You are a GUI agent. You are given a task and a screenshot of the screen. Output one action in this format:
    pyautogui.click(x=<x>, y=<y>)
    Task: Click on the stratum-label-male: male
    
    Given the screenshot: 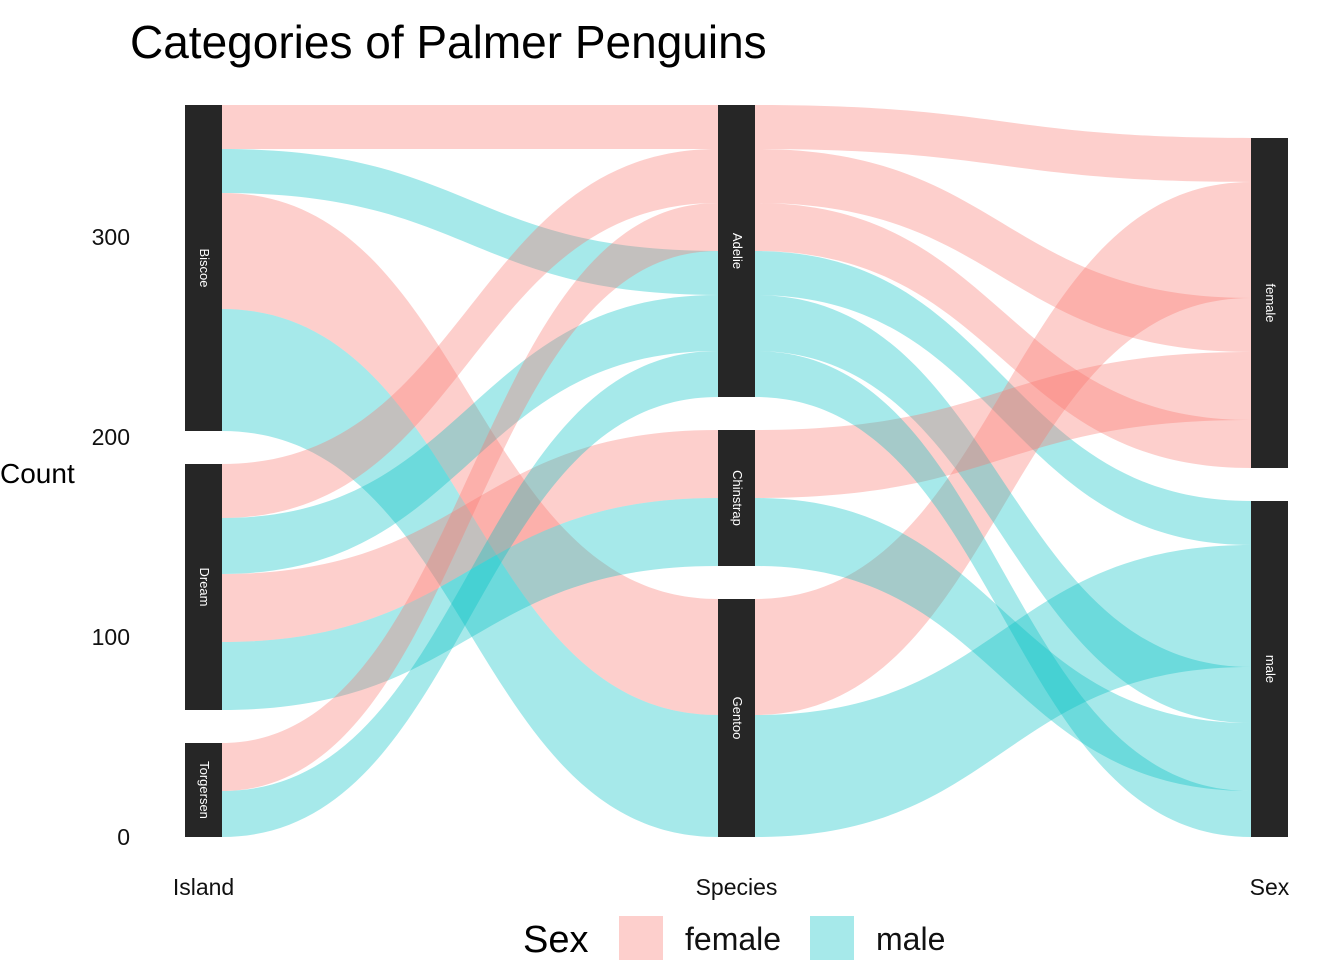 What is the action you would take?
    pyautogui.click(x=1270, y=669)
    